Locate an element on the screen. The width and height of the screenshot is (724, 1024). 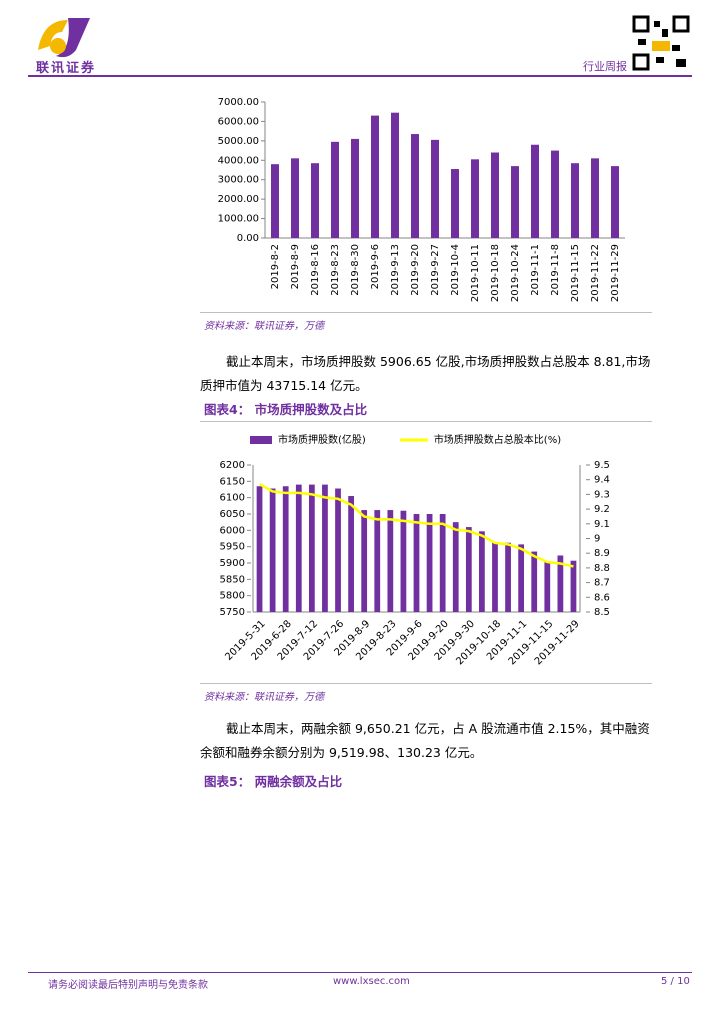
line is located at coordinates (416, 525).